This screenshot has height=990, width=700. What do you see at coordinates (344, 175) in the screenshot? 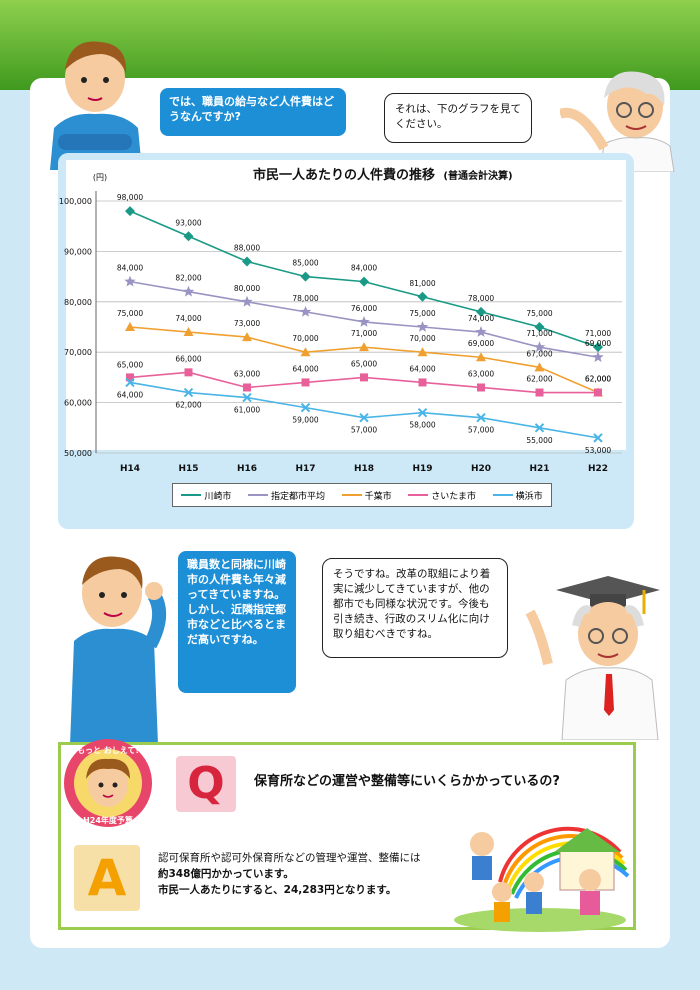
I see `chart-title: 市民一人あたりの人件費の推移` at bounding box center [344, 175].